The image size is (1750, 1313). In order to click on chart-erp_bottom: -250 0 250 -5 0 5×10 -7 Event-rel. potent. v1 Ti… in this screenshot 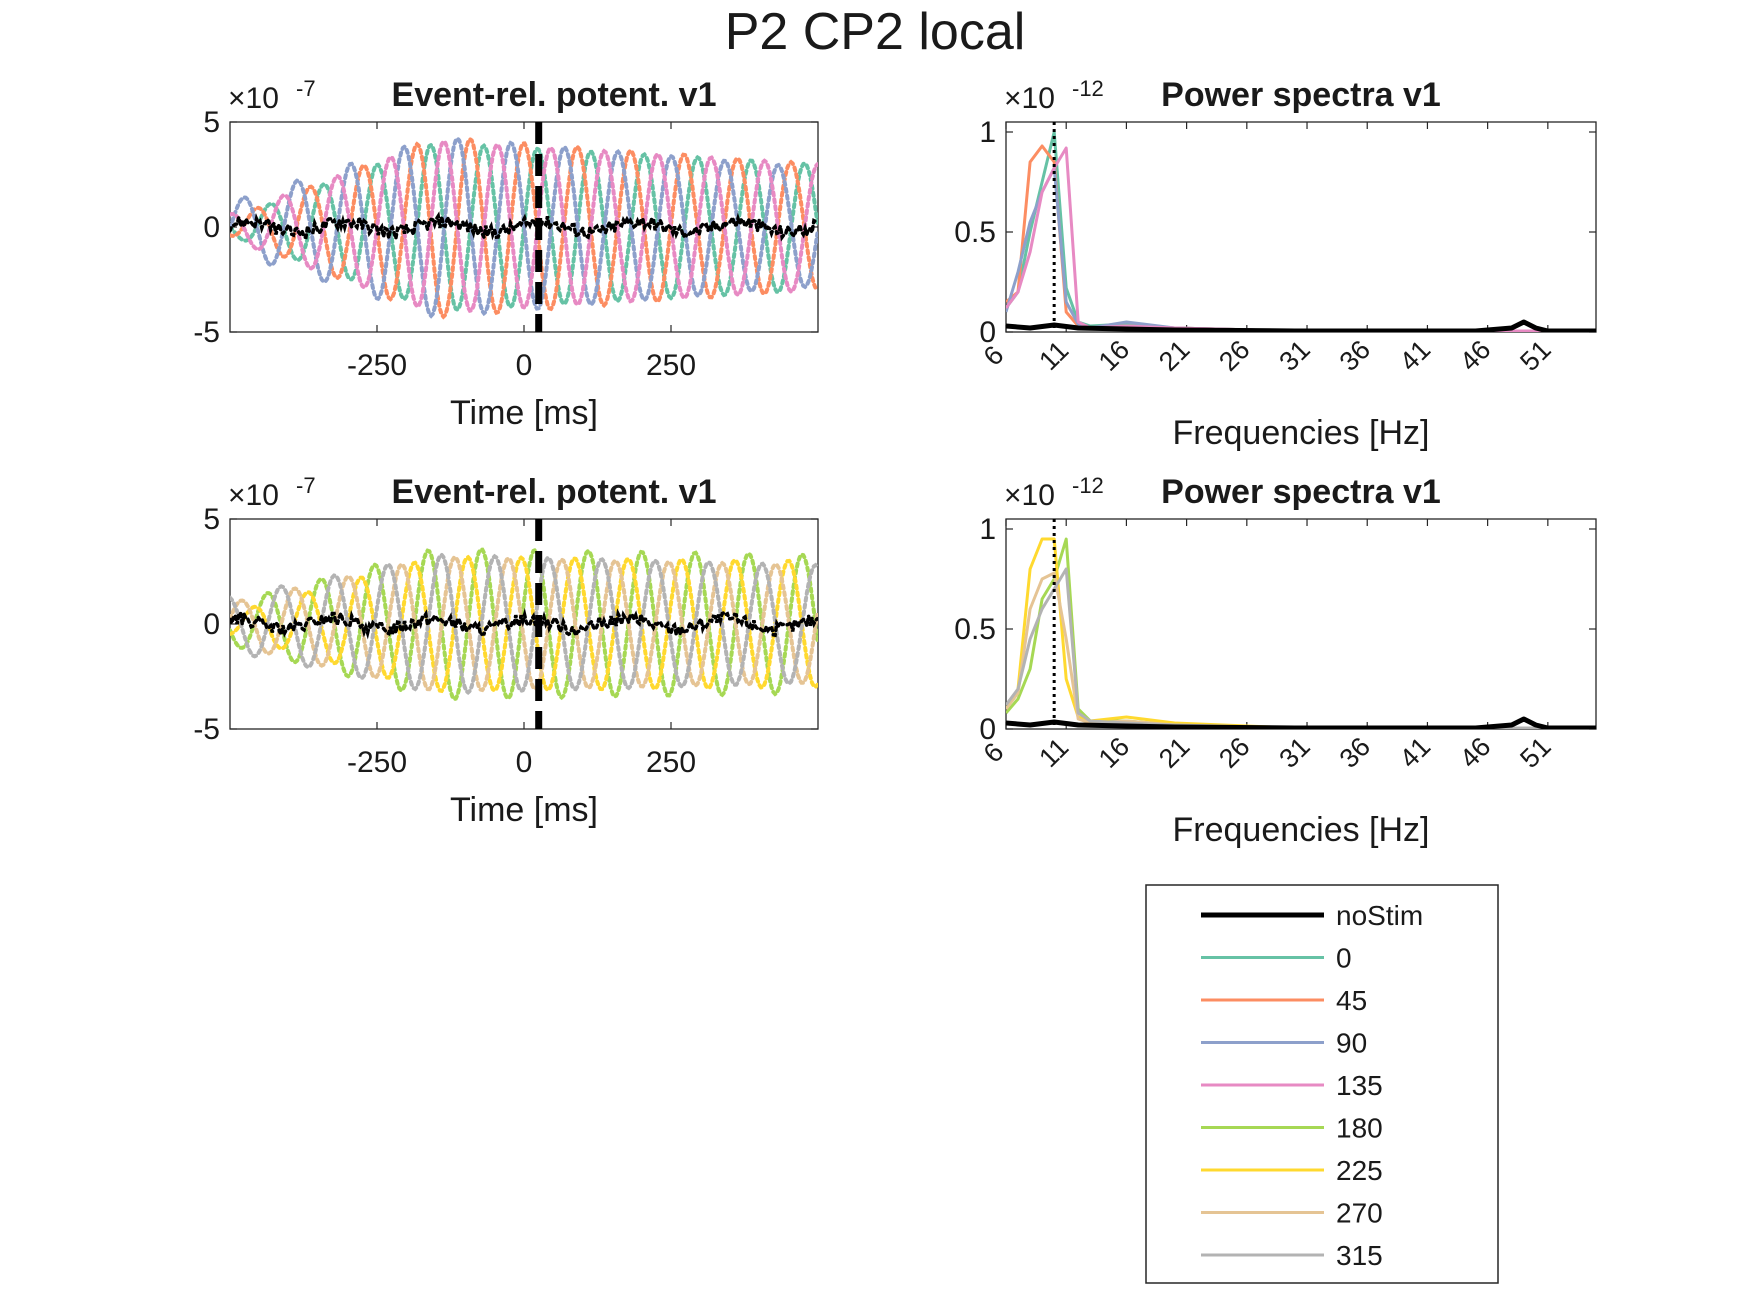, I will do `click(506, 651)`.